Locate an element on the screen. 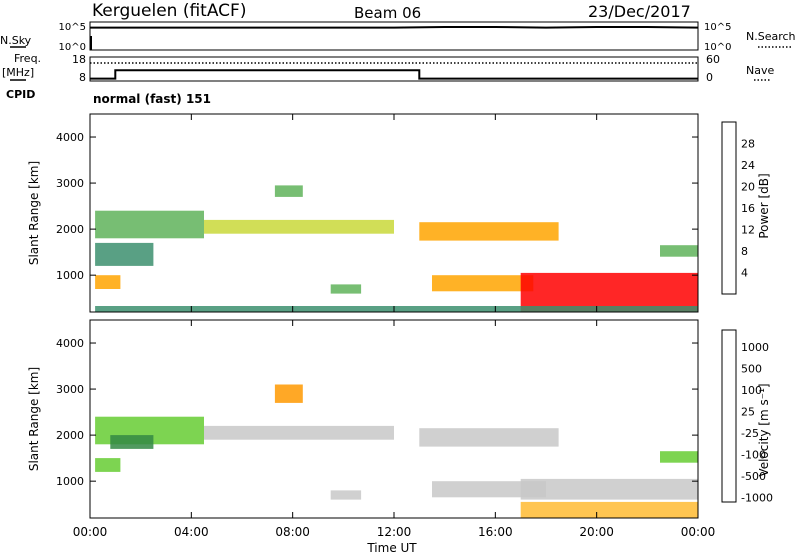 Image resolution: width=800 pixels, height=554 pixels. freq-left-tick-bottom: 8 is located at coordinates (82, 77).